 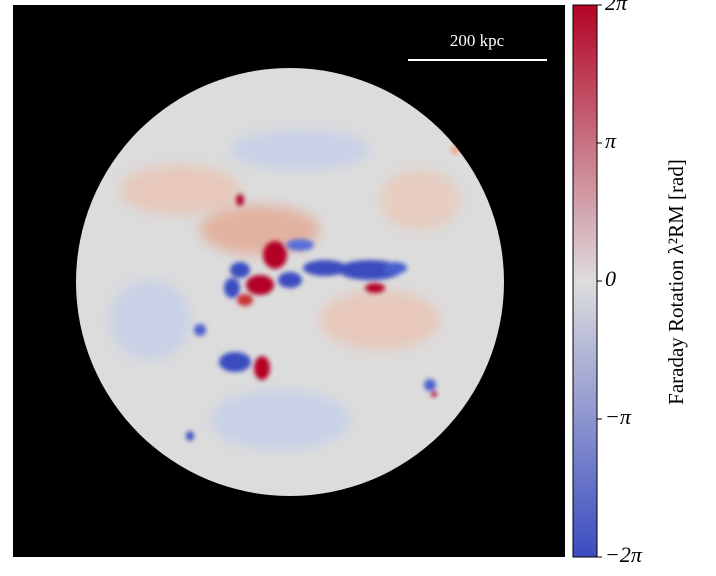 I want to click on colorbar-tick-label: 0, so click(x=610, y=278).